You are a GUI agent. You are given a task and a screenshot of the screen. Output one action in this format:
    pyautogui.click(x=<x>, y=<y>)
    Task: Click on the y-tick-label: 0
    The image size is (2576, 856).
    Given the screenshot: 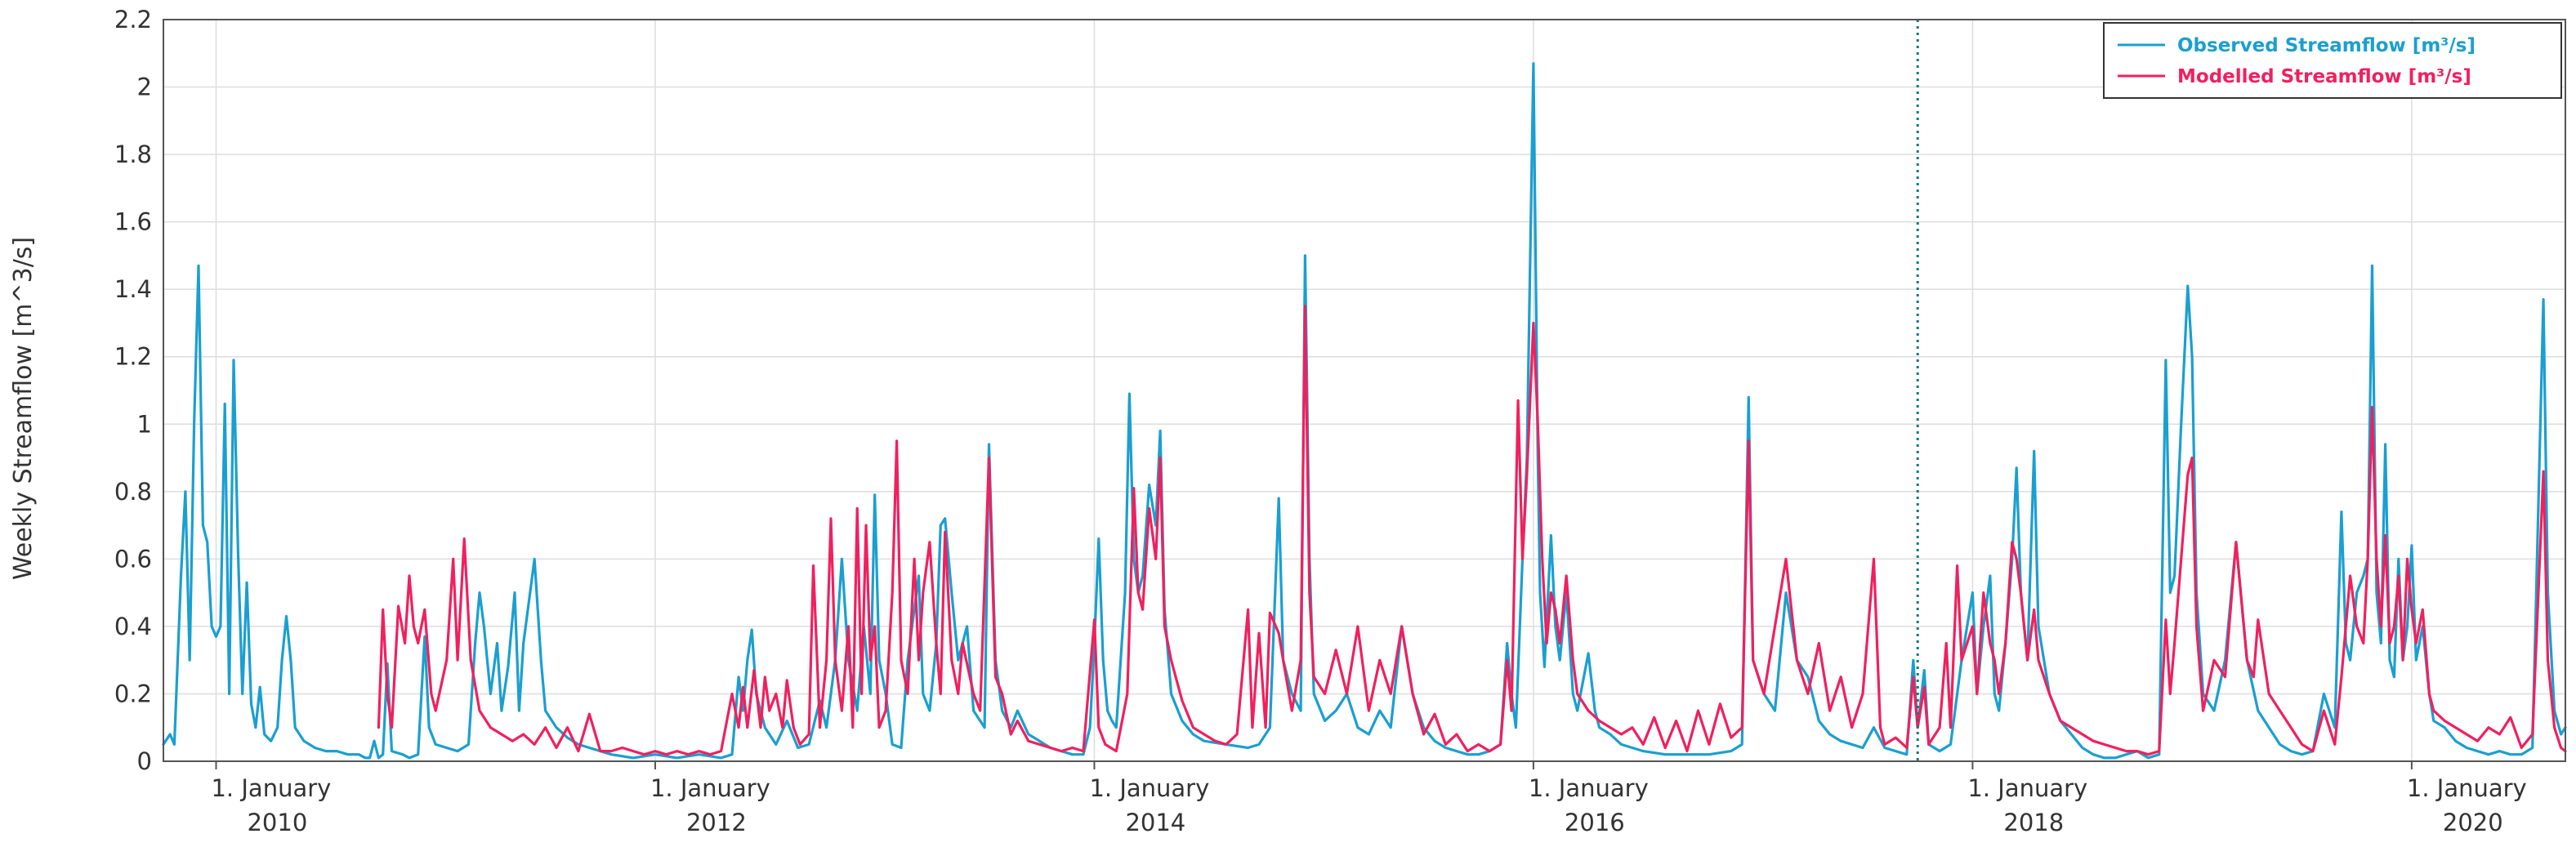 What is the action you would take?
    pyautogui.click(x=144, y=761)
    